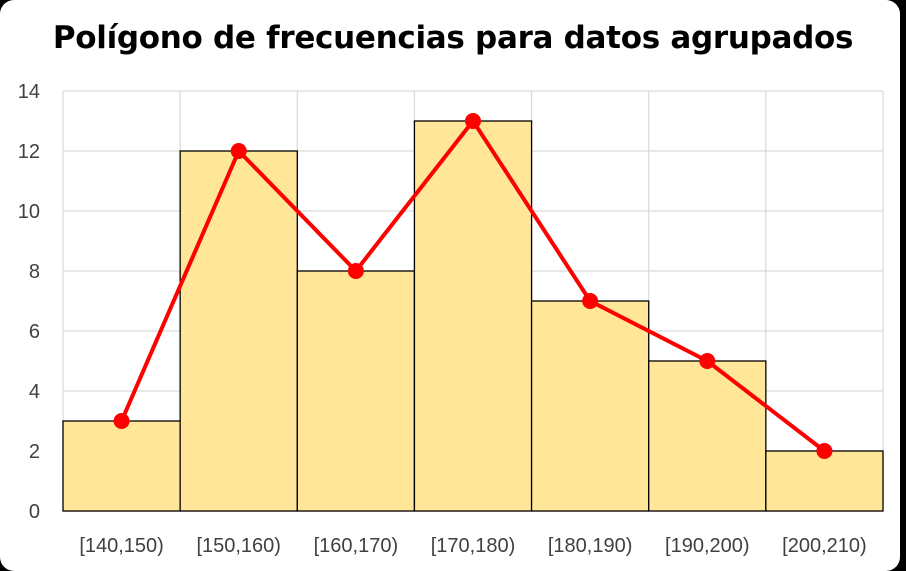 This screenshot has height=571, width=906. What do you see at coordinates (707, 546) in the screenshot?
I see `x-tick-label: [190,200)` at bounding box center [707, 546].